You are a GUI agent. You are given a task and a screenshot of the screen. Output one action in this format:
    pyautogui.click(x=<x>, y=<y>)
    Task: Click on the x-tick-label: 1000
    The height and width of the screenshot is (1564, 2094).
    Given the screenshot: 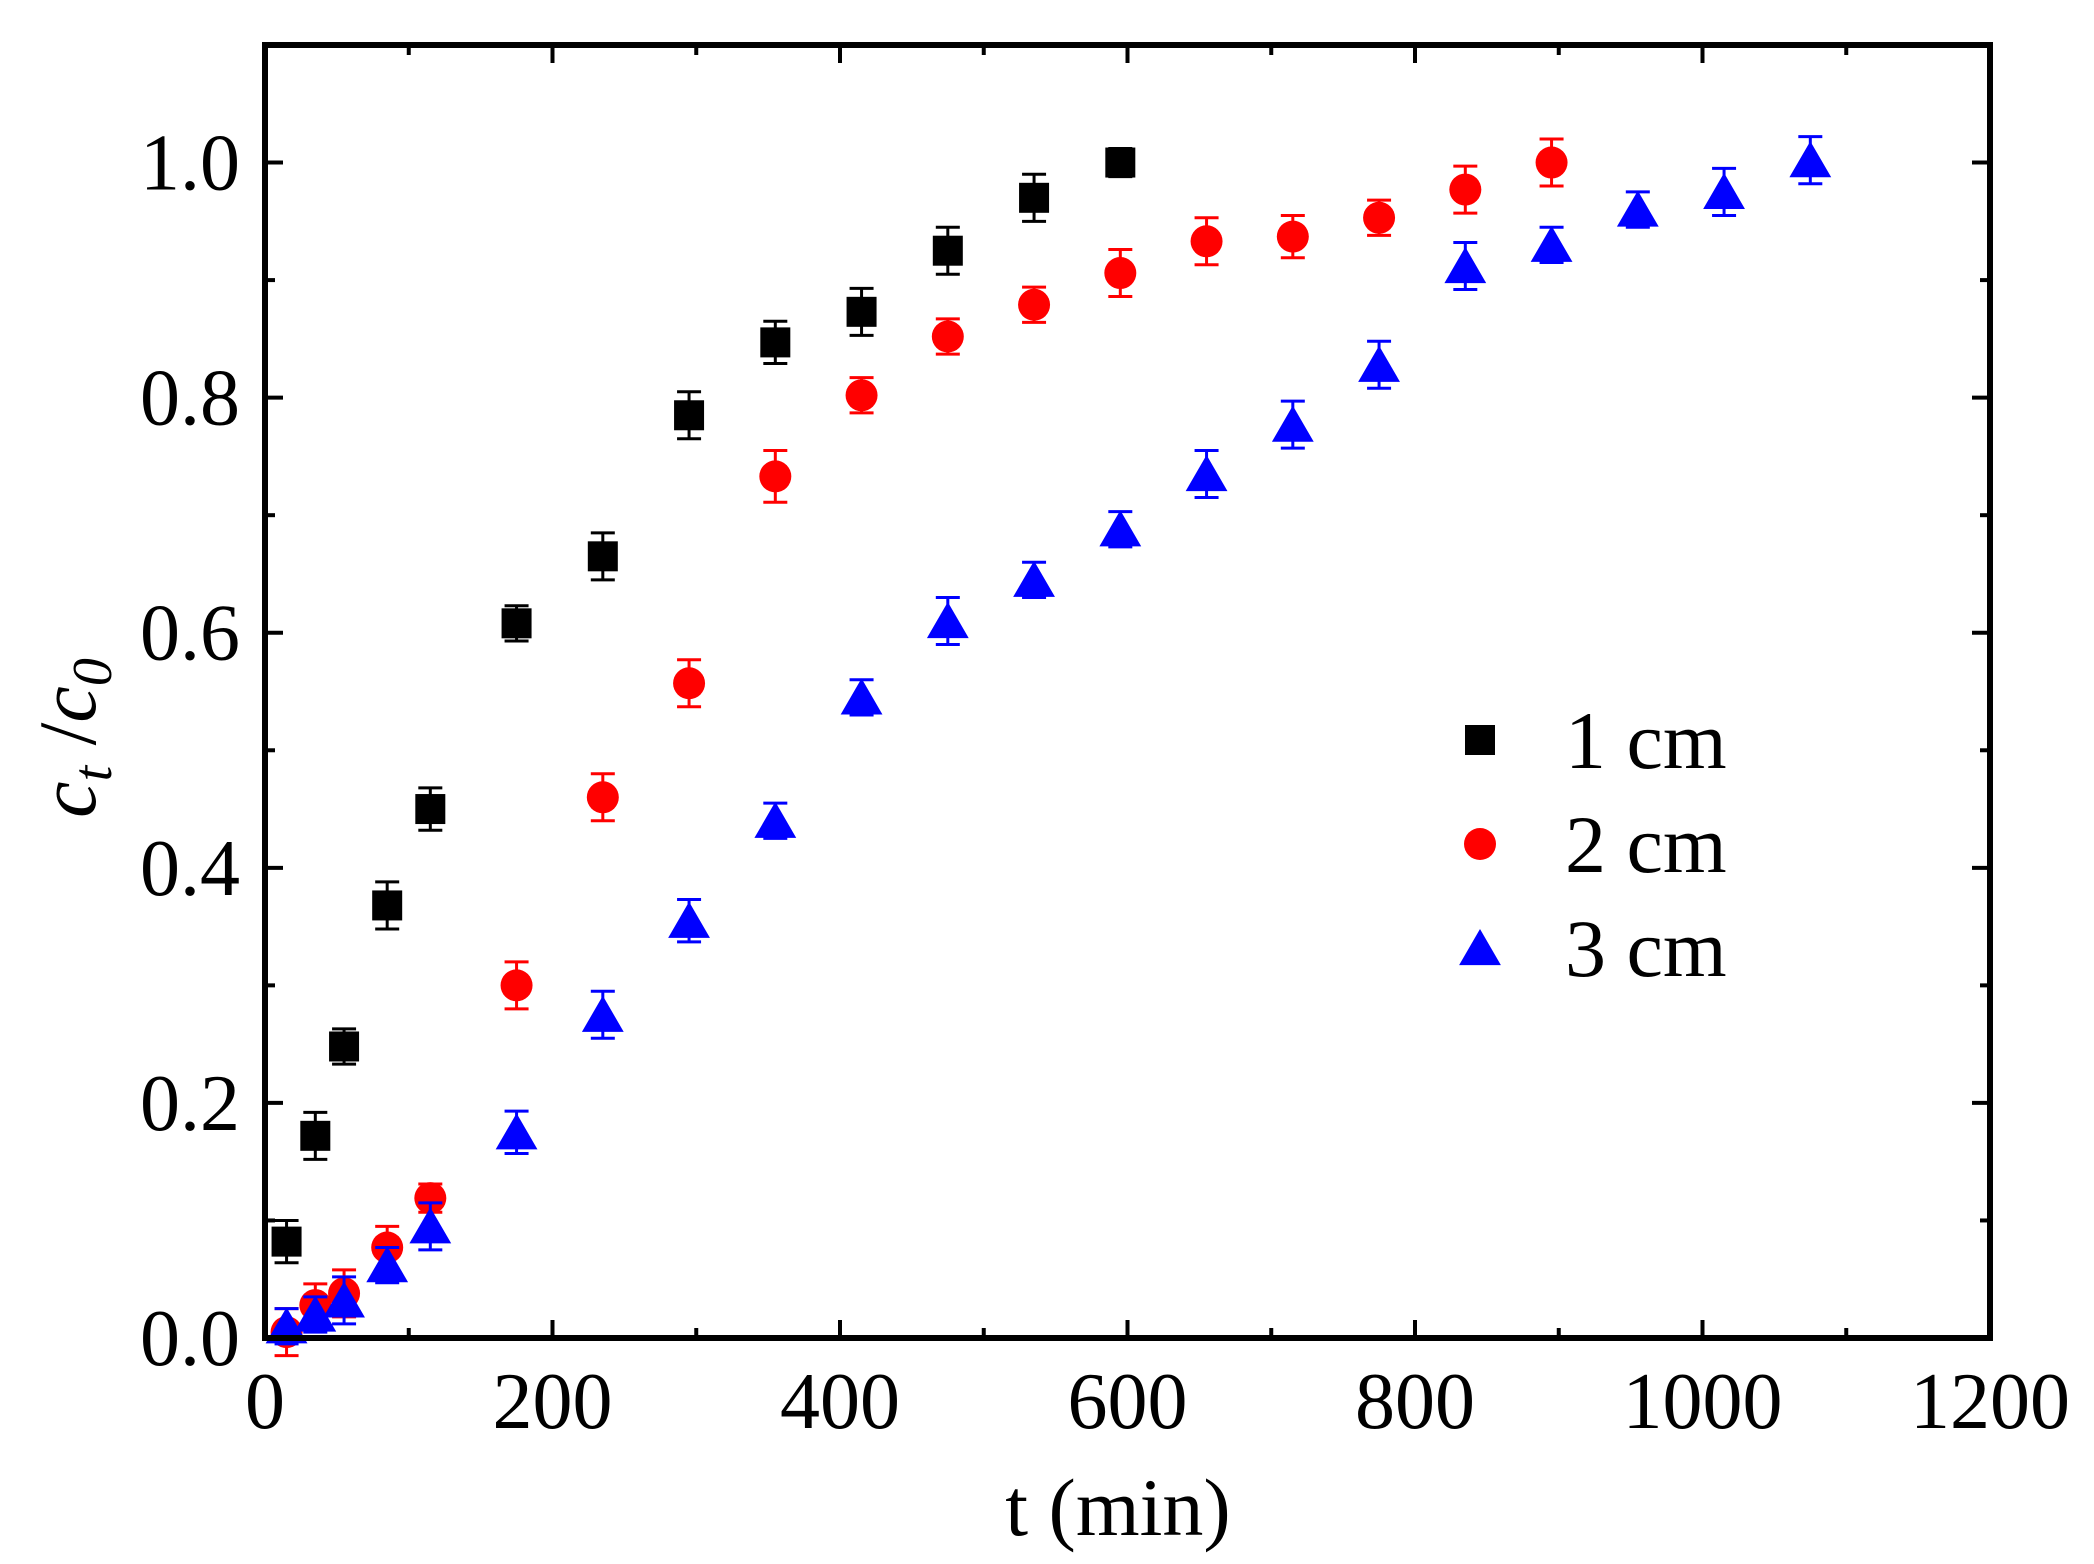 What is the action you would take?
    pyautogui.click(x=1703, y=1402)
    